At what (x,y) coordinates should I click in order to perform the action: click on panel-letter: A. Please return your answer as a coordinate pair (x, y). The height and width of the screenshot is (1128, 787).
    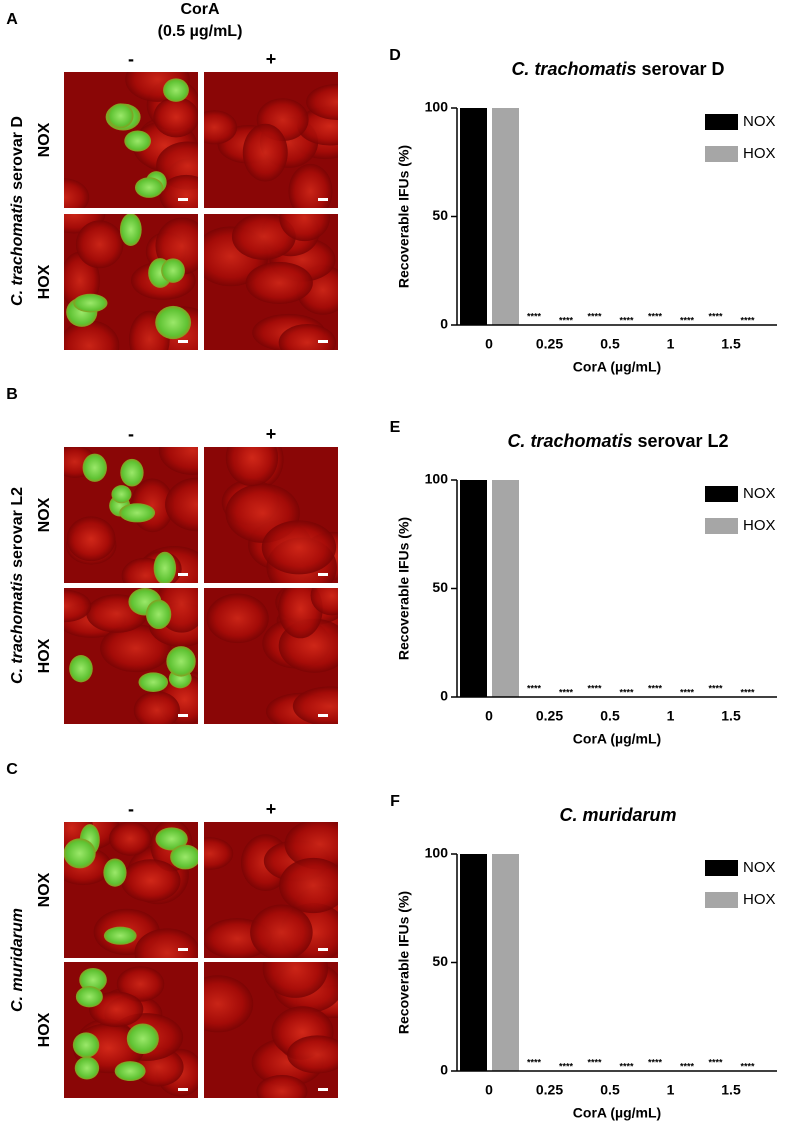
    Looking at the image, I should click on (12, 19).